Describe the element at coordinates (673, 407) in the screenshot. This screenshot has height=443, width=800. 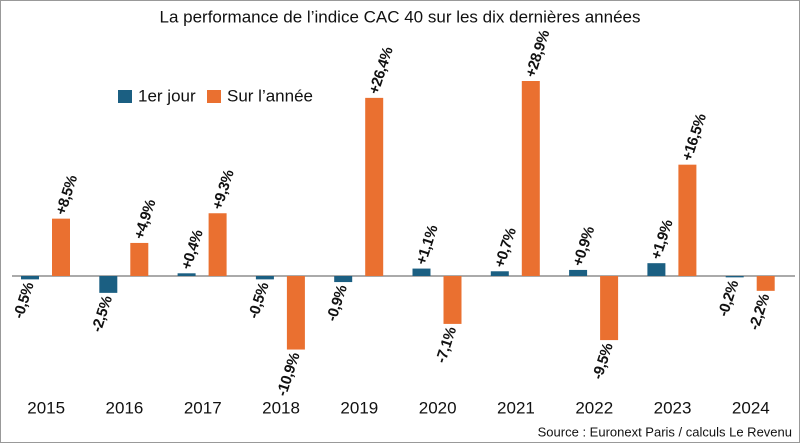
I see `x-tick-label: 2023` at that location.